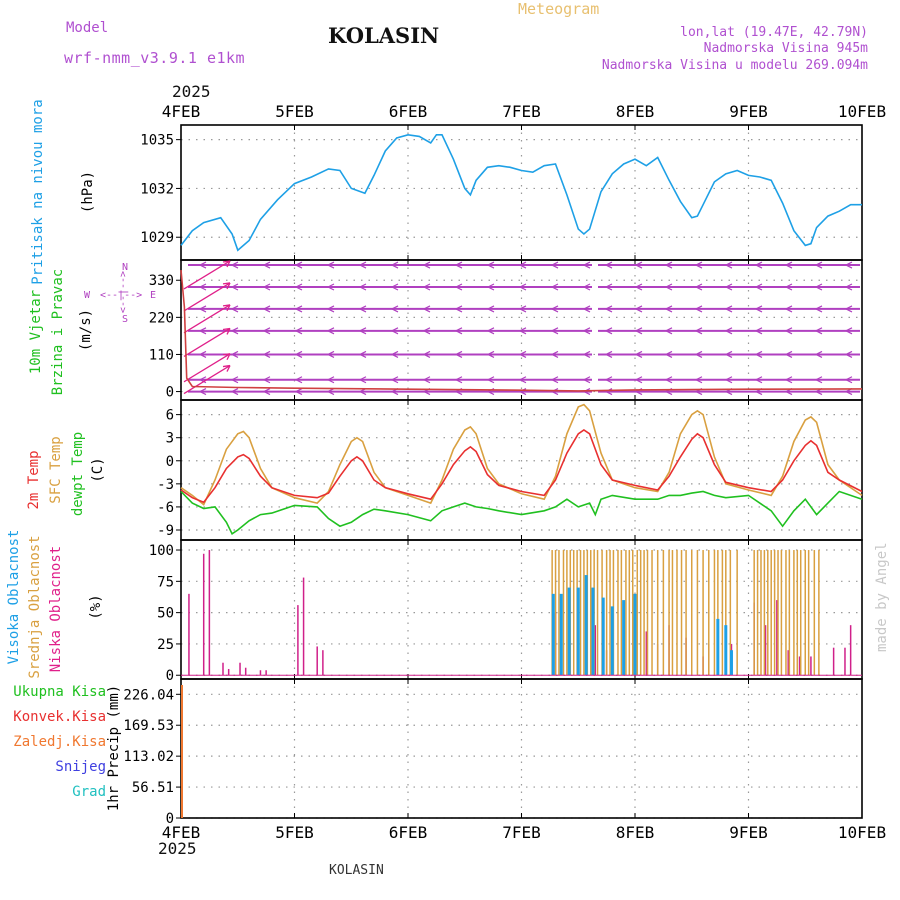  I want to click on precip-legend-1: Konvek.Kisa, so click(59, 717).